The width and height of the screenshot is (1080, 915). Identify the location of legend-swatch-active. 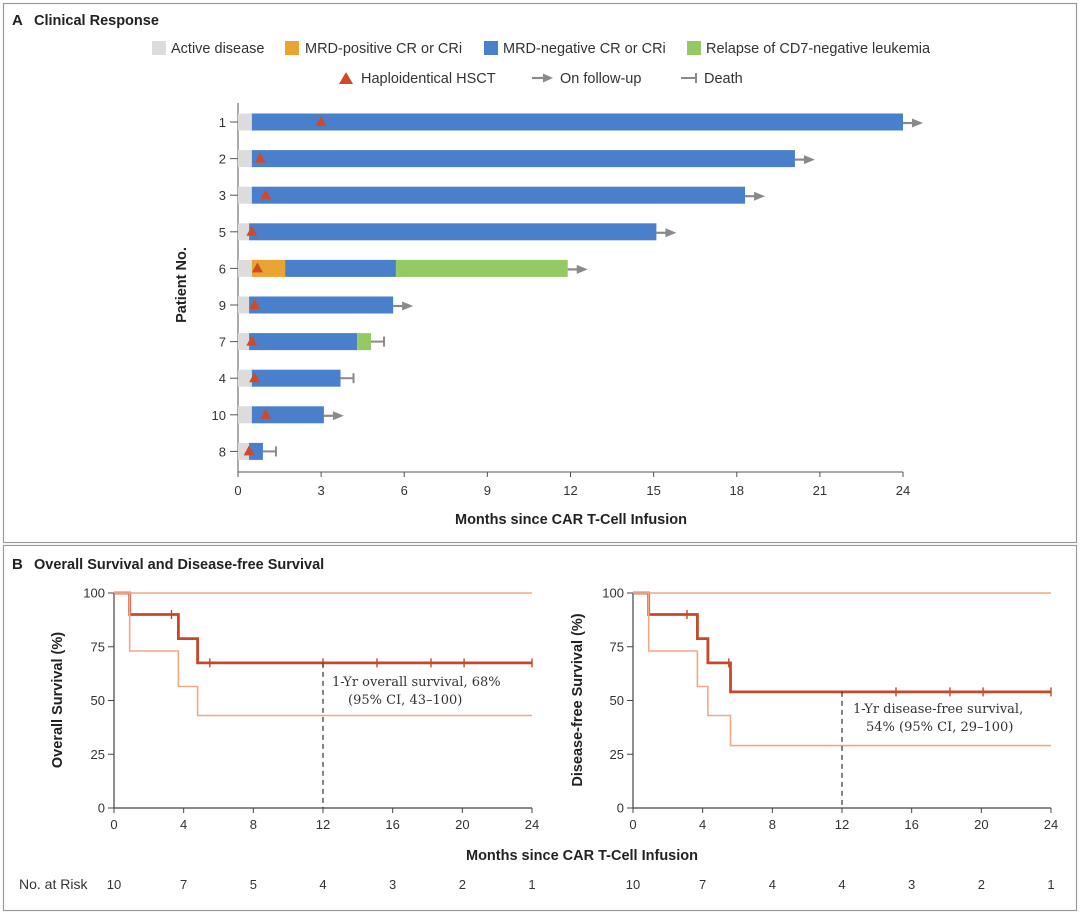
(159, 48).